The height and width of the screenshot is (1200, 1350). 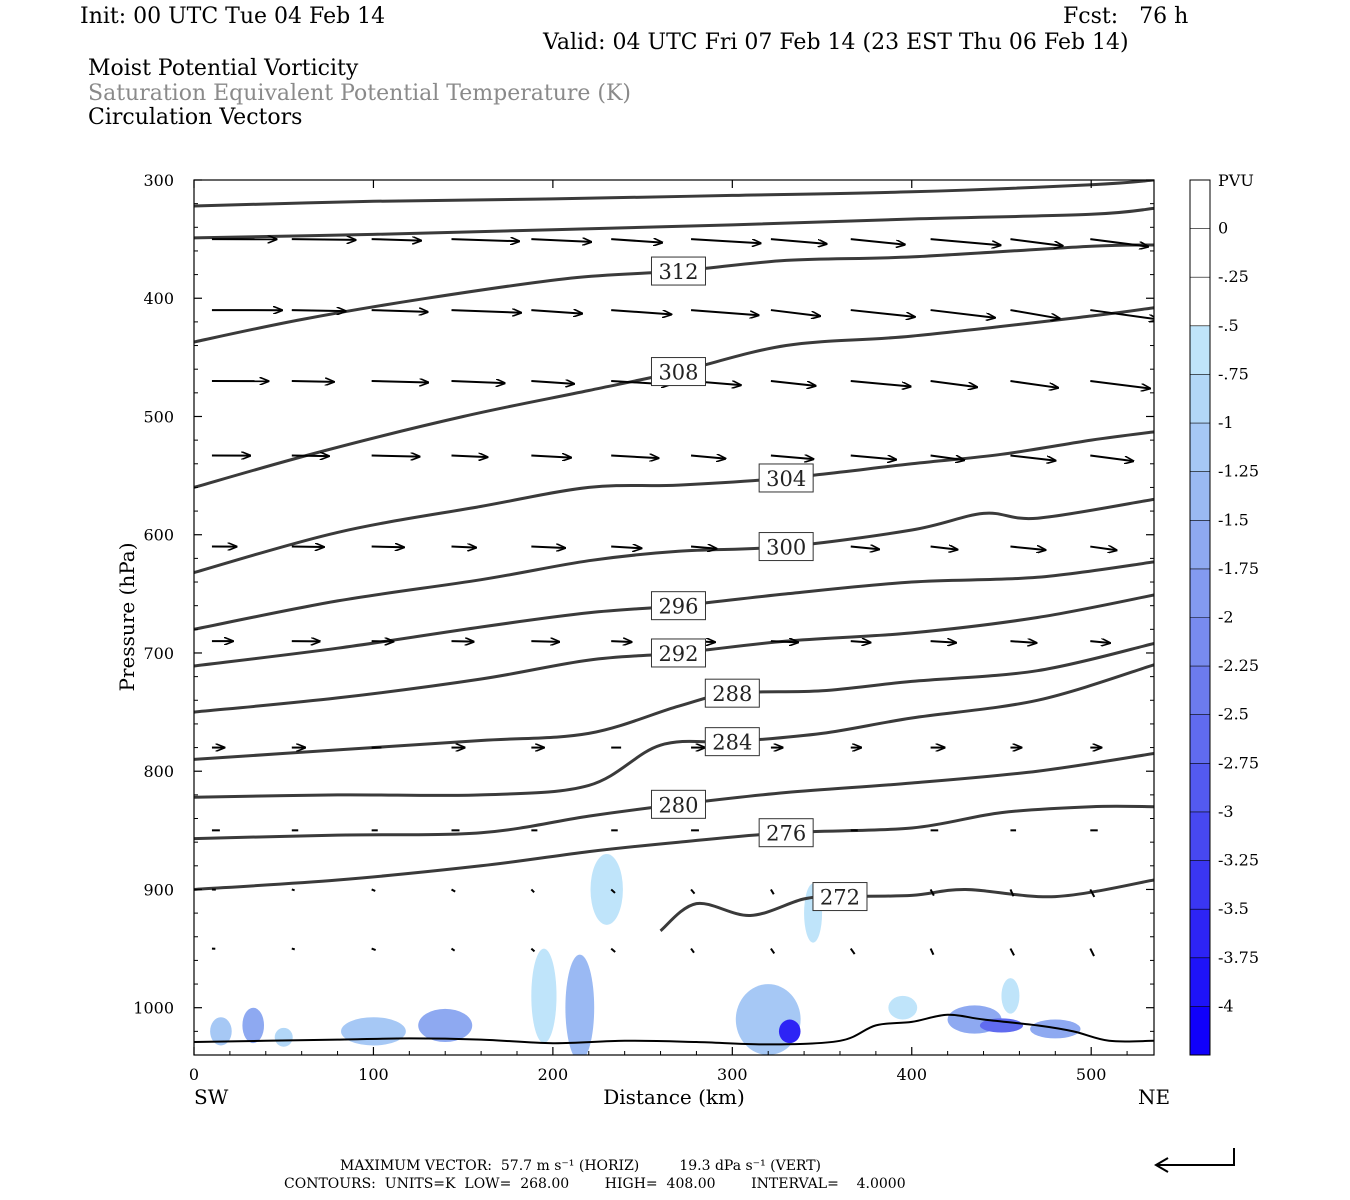 I want to click on x-axis-title: Distance (km), so click(x=674, y=1097).